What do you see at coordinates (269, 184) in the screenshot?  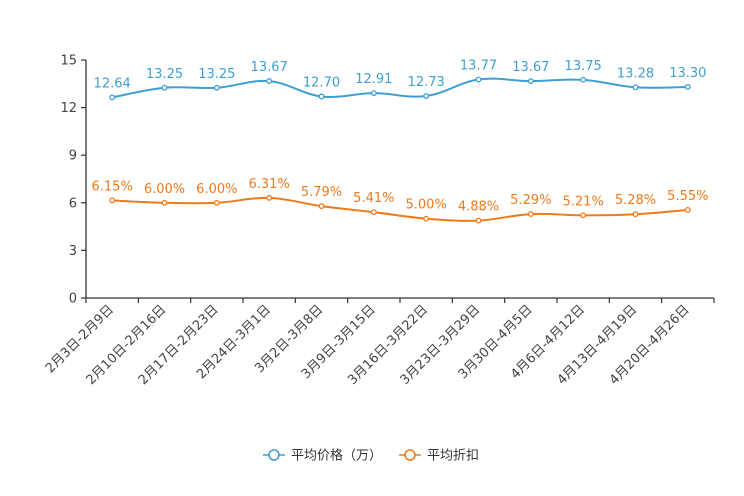 I see `data-label: 6.31%` at bounding box center [269, 184].